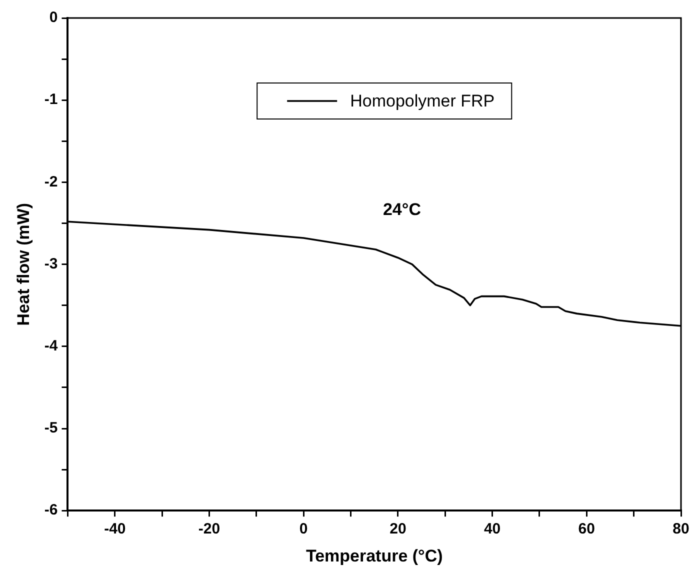 The width and height of the screenshot is (695, 575). Describe the element at coordinates (209, 529) in the screenshot. I see `x-tick-label: -20` at that location.